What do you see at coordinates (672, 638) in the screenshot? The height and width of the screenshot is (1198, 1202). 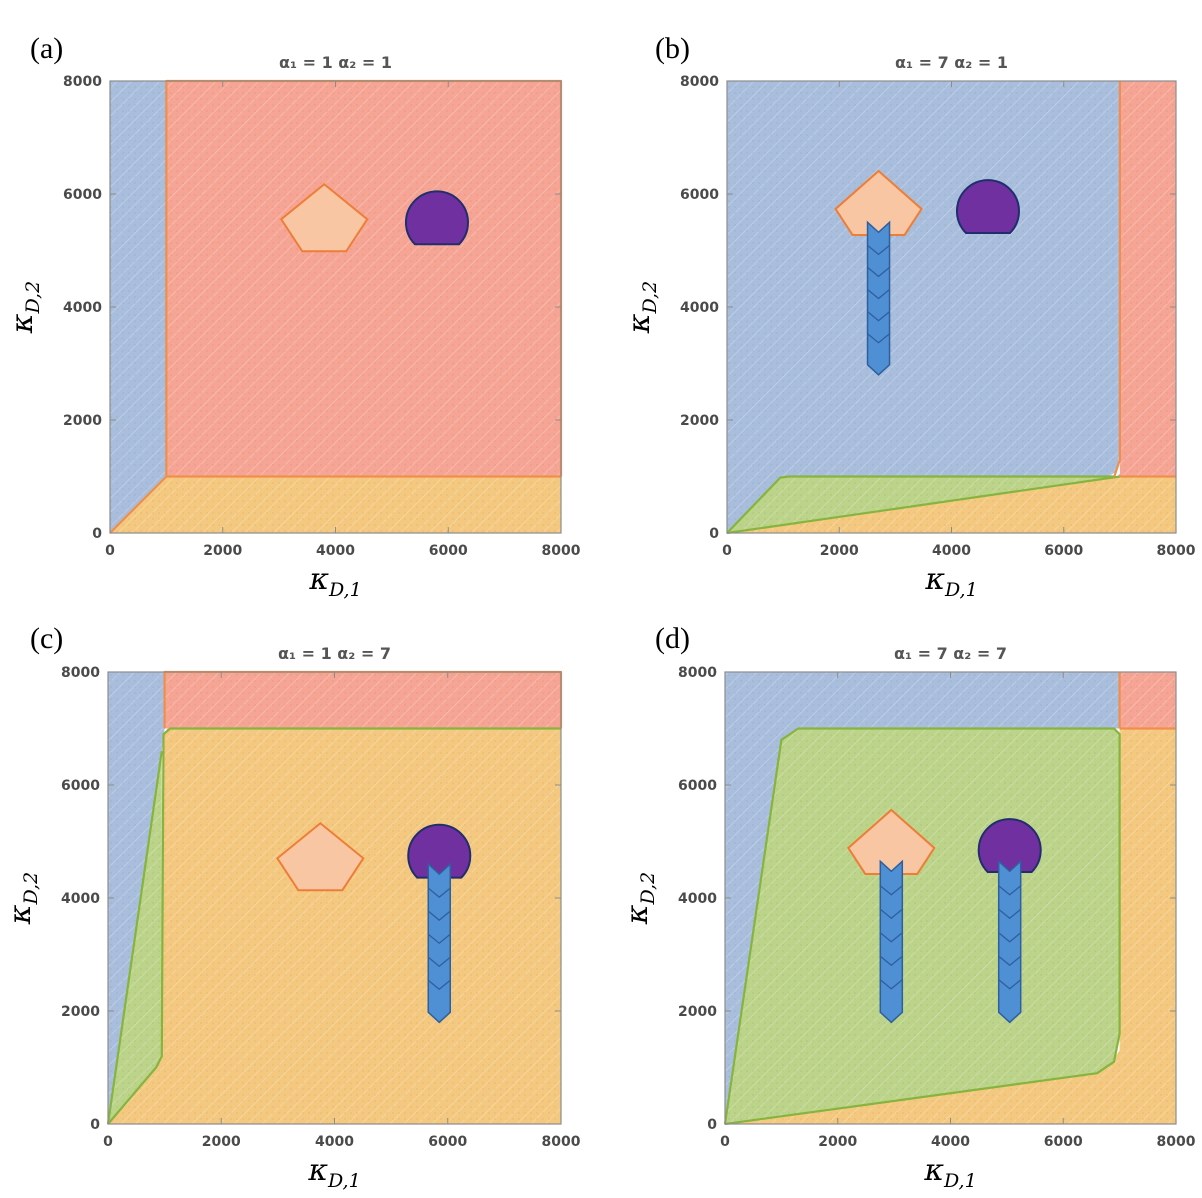 I see `panel-label: (d)` at bounding box center [672, 638].